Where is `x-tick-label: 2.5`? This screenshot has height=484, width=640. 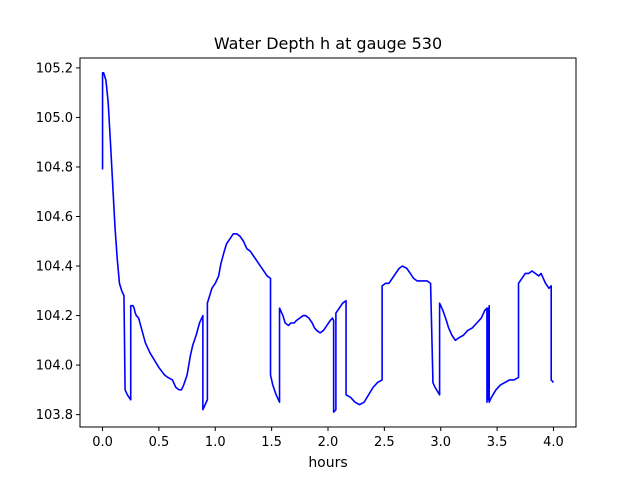
x-tick-label: 2.5 is located at coordinates (384, 442).